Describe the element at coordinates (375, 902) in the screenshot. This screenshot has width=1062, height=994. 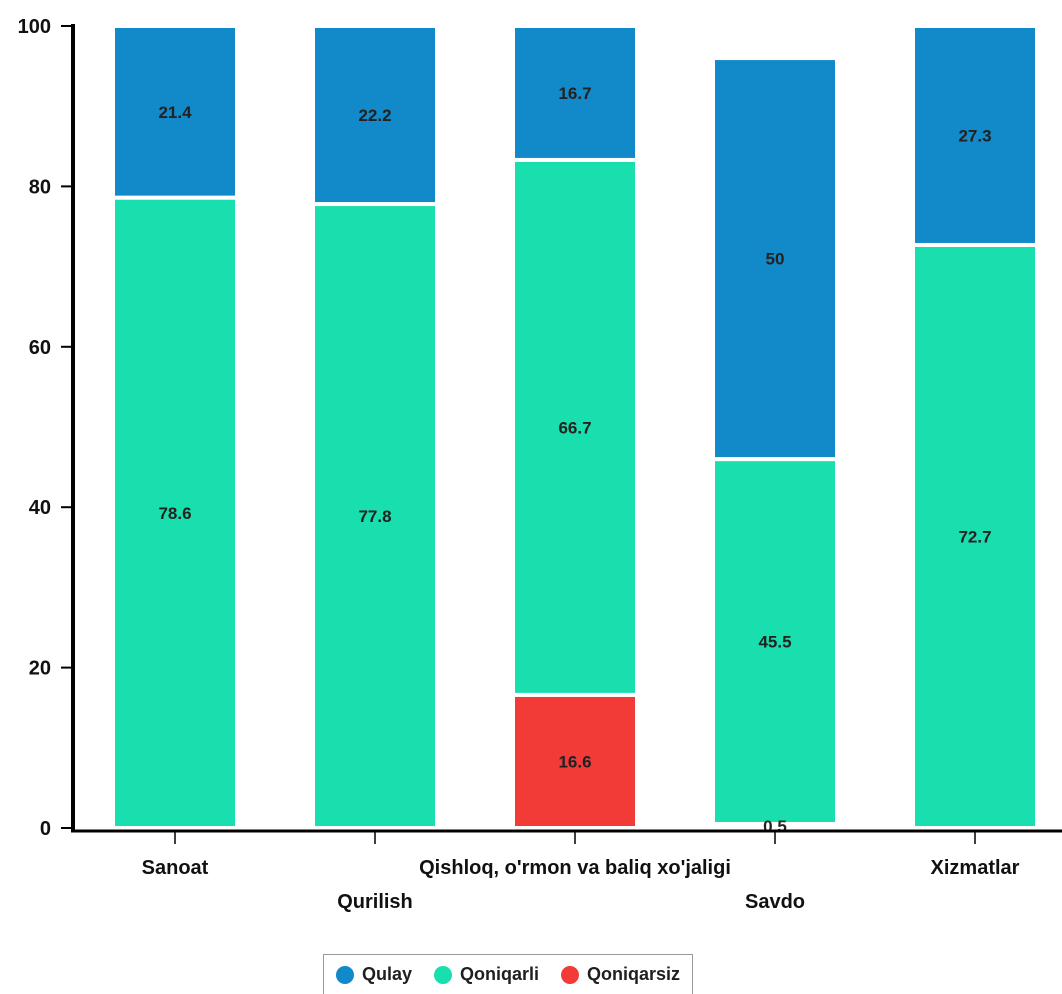
I see `x-tick-label-qurilish: Qurilish` at that location.